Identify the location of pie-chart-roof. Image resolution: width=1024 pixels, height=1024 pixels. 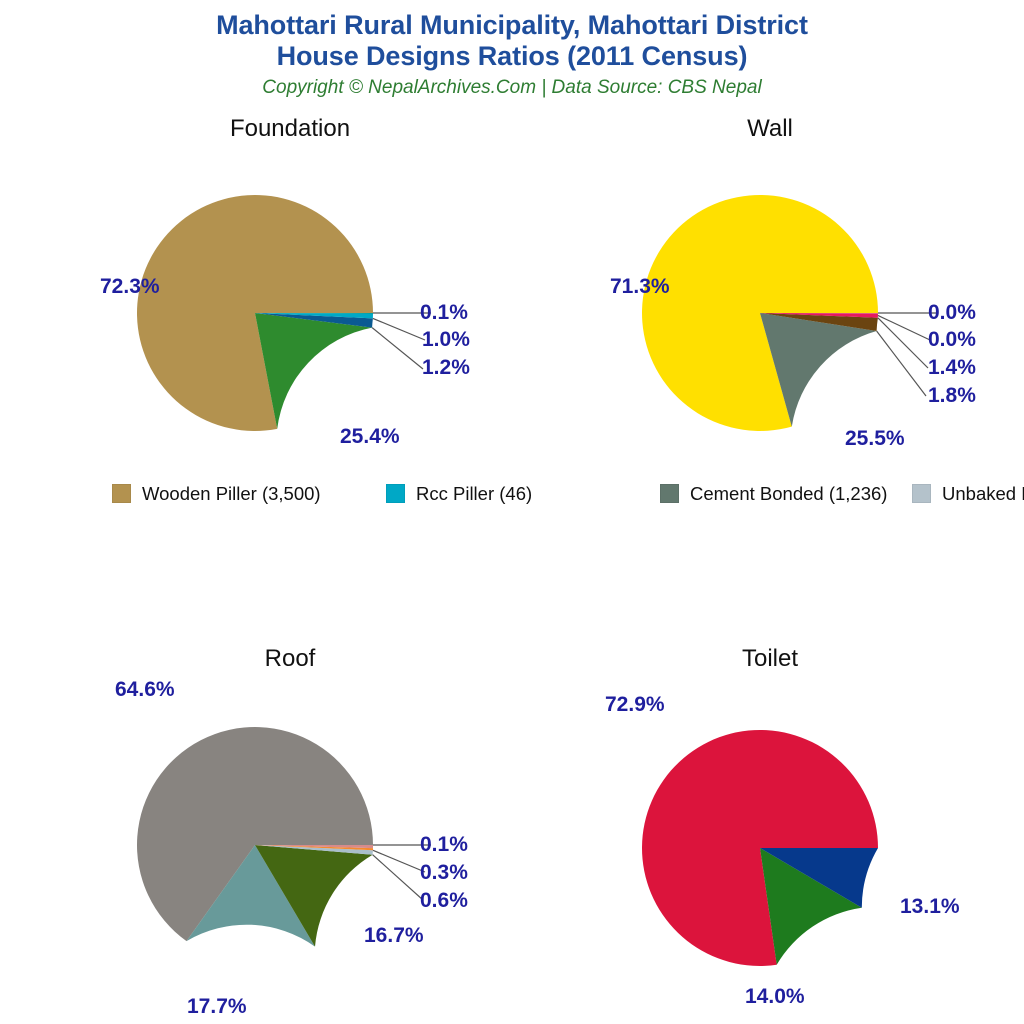
(283, 837).